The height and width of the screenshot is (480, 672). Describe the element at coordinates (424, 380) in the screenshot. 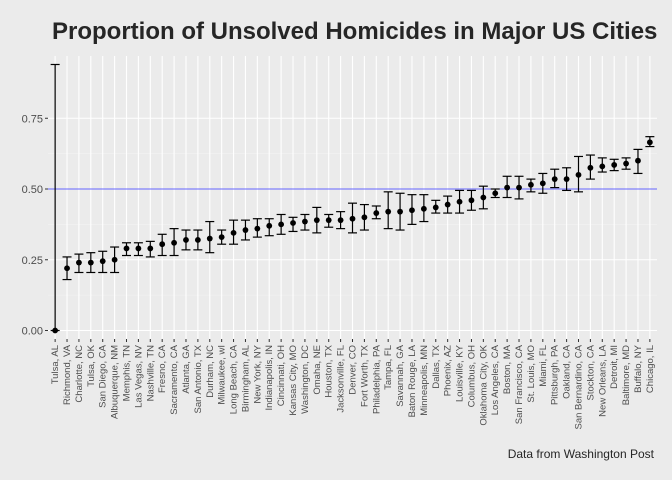

I see `x-tick-label: Minneapolis, MN` at that location.